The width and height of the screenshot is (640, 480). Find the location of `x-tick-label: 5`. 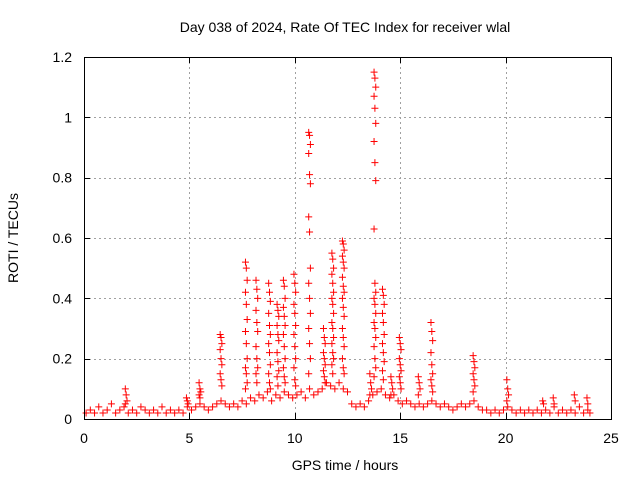

x-tick-label: 5 is located at coordinates (190, 438).